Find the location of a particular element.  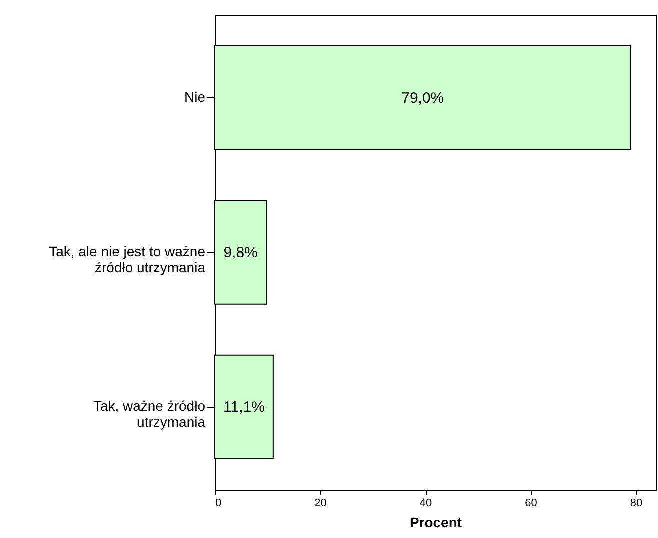

data-label: 79,0% is located at coordinates (423, 98).